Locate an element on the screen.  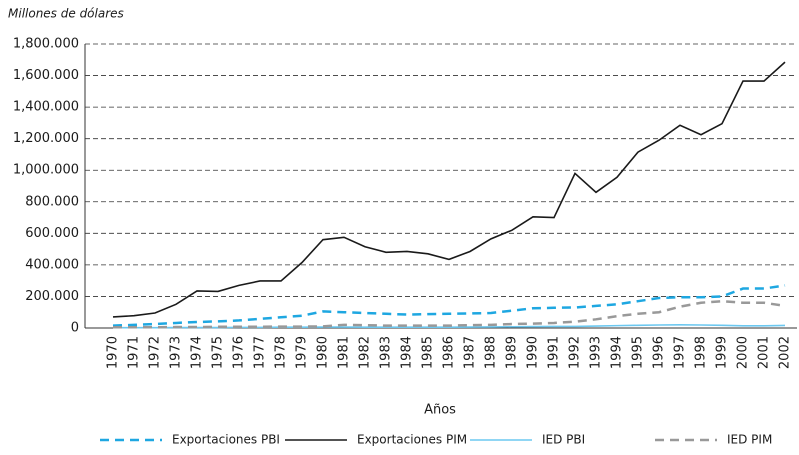
axis-unit-title: Millones de dólares is located at coordinates (66, 14).